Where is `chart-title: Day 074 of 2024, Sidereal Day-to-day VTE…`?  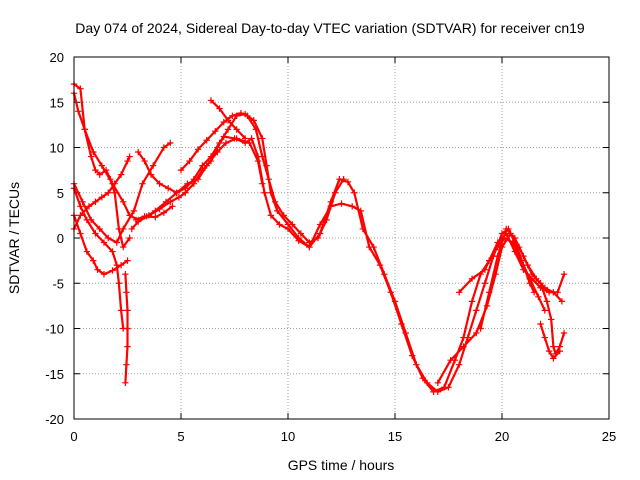 chart-title: Day 074 of 2024, Sidereal Day-to-day VTE… is located at coordinates (330, 28).